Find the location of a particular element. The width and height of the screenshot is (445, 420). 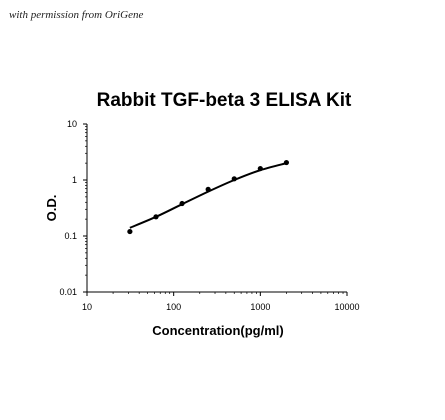

fit-curve-line is located at coordinates (208, 195).